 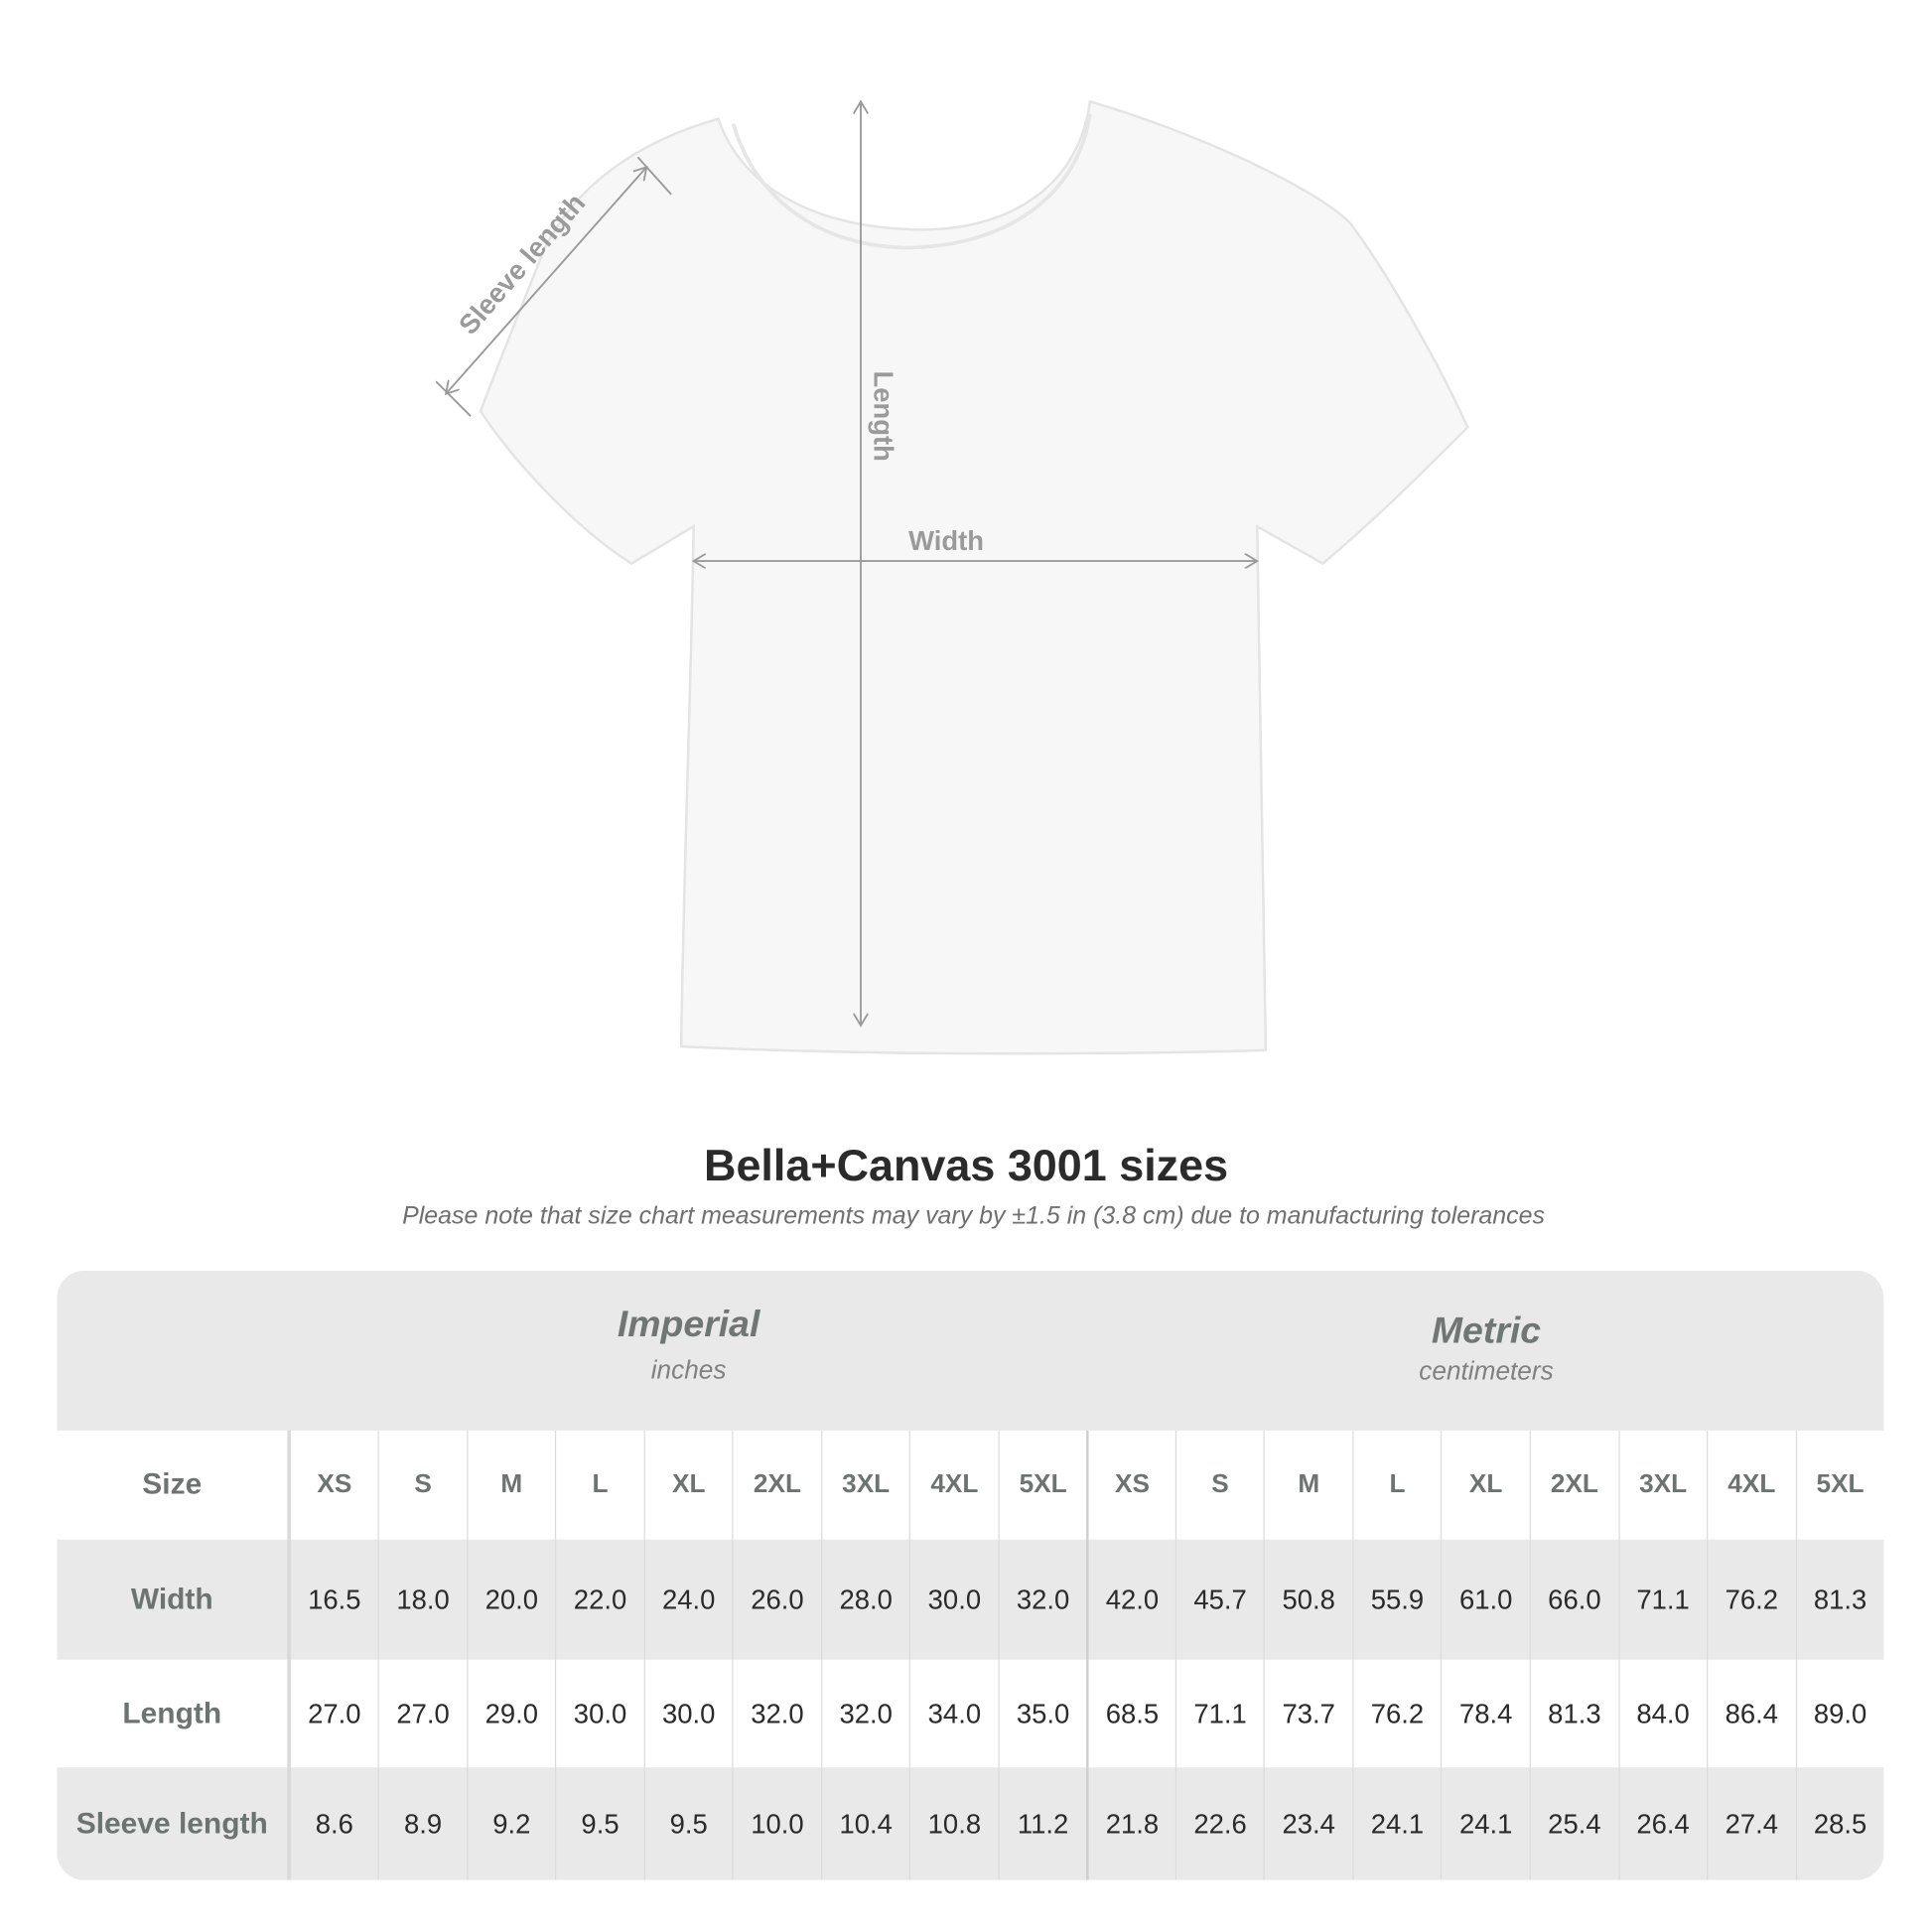 What do you see at coordinates (1662, 1714) in the screenshot?
I see `value-cell: 84.0` at bounding box center [1662, 1714].